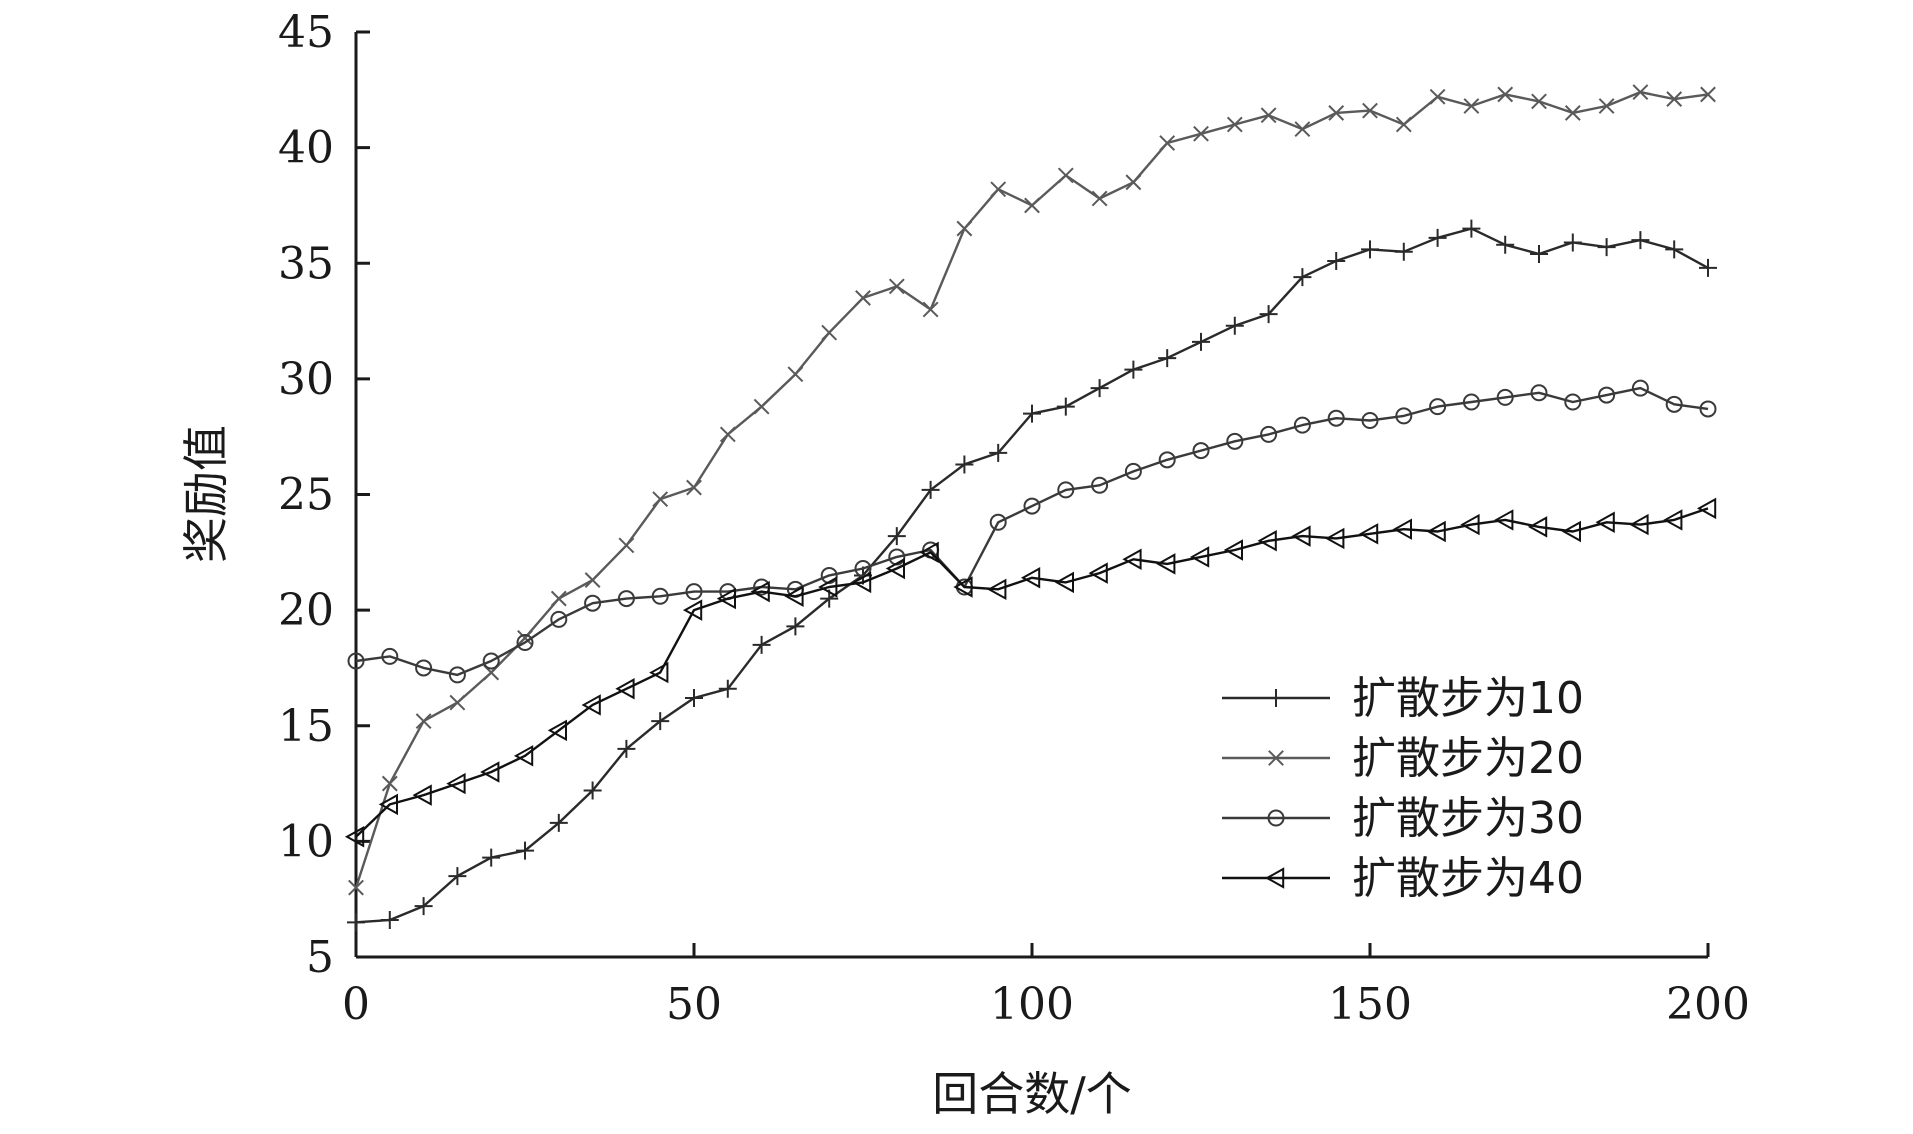  I want to click on x-tick-label: 150, so click(1370, 1004).